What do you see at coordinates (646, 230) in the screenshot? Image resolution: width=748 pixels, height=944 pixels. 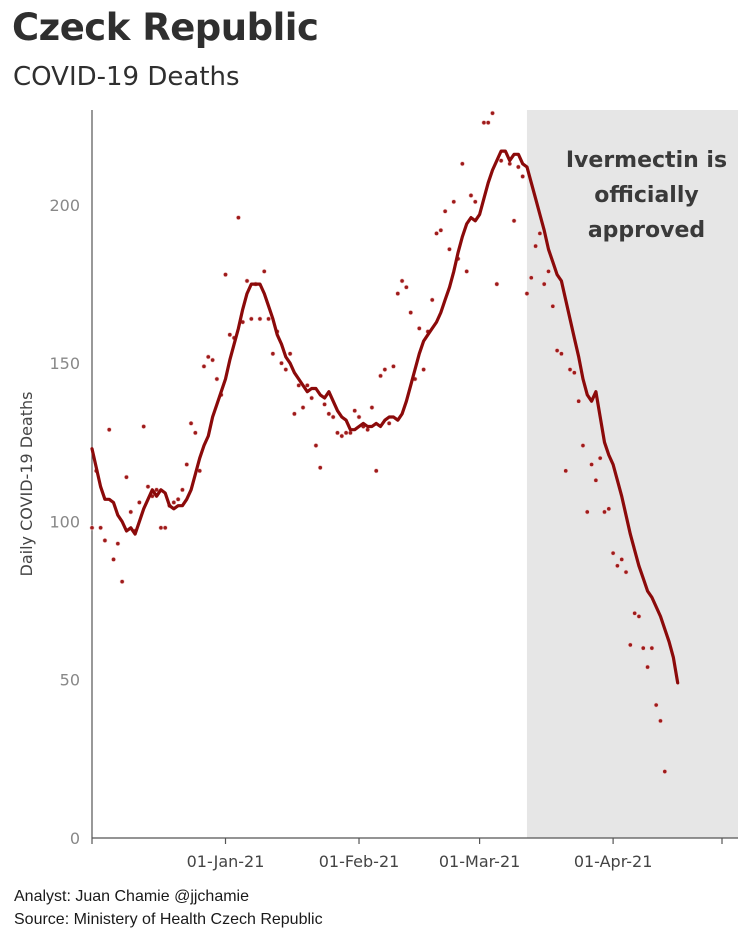 I see `annotation-line: approved` at bounding box center [646, 230].